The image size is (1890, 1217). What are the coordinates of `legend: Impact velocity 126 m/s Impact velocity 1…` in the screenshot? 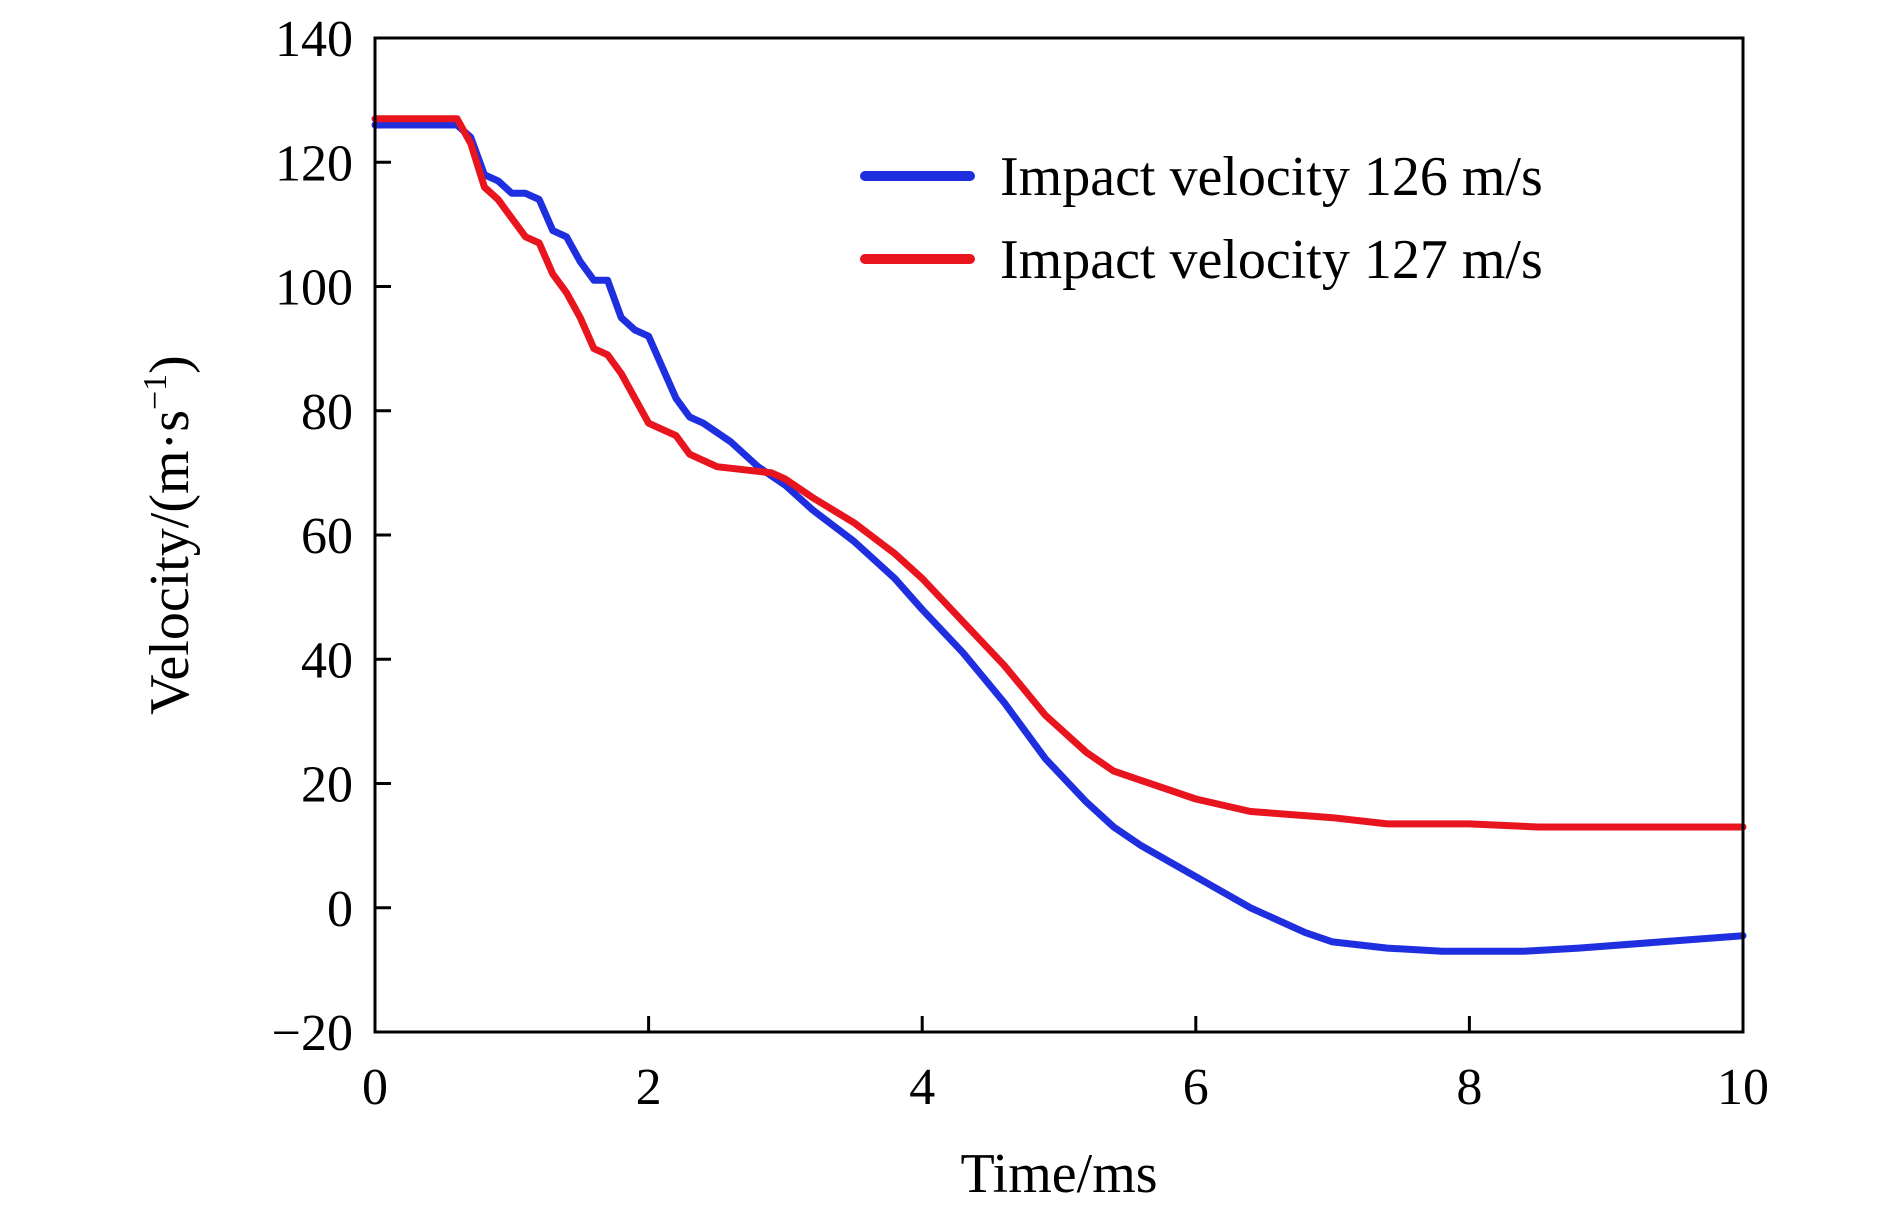 It's located at (1201, 218).